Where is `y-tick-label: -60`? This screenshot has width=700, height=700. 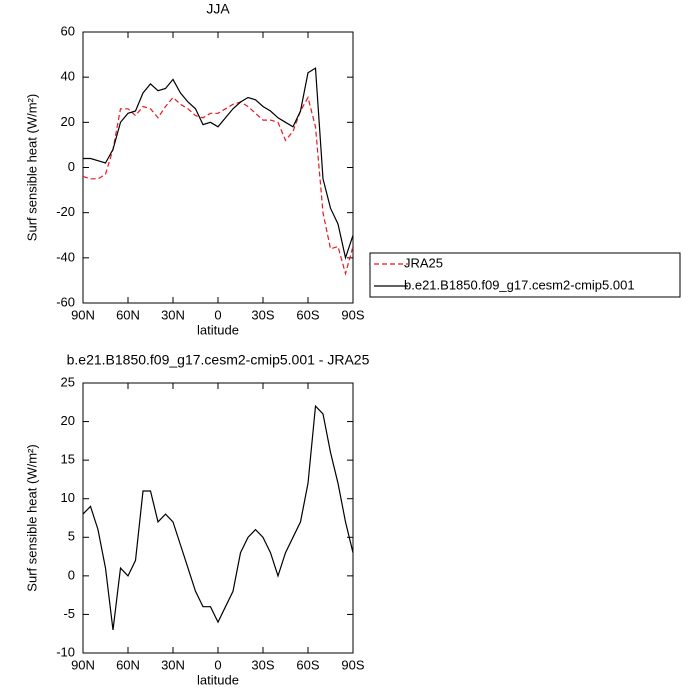 y-tick-label: -60 is located at coordinates (65, 301).